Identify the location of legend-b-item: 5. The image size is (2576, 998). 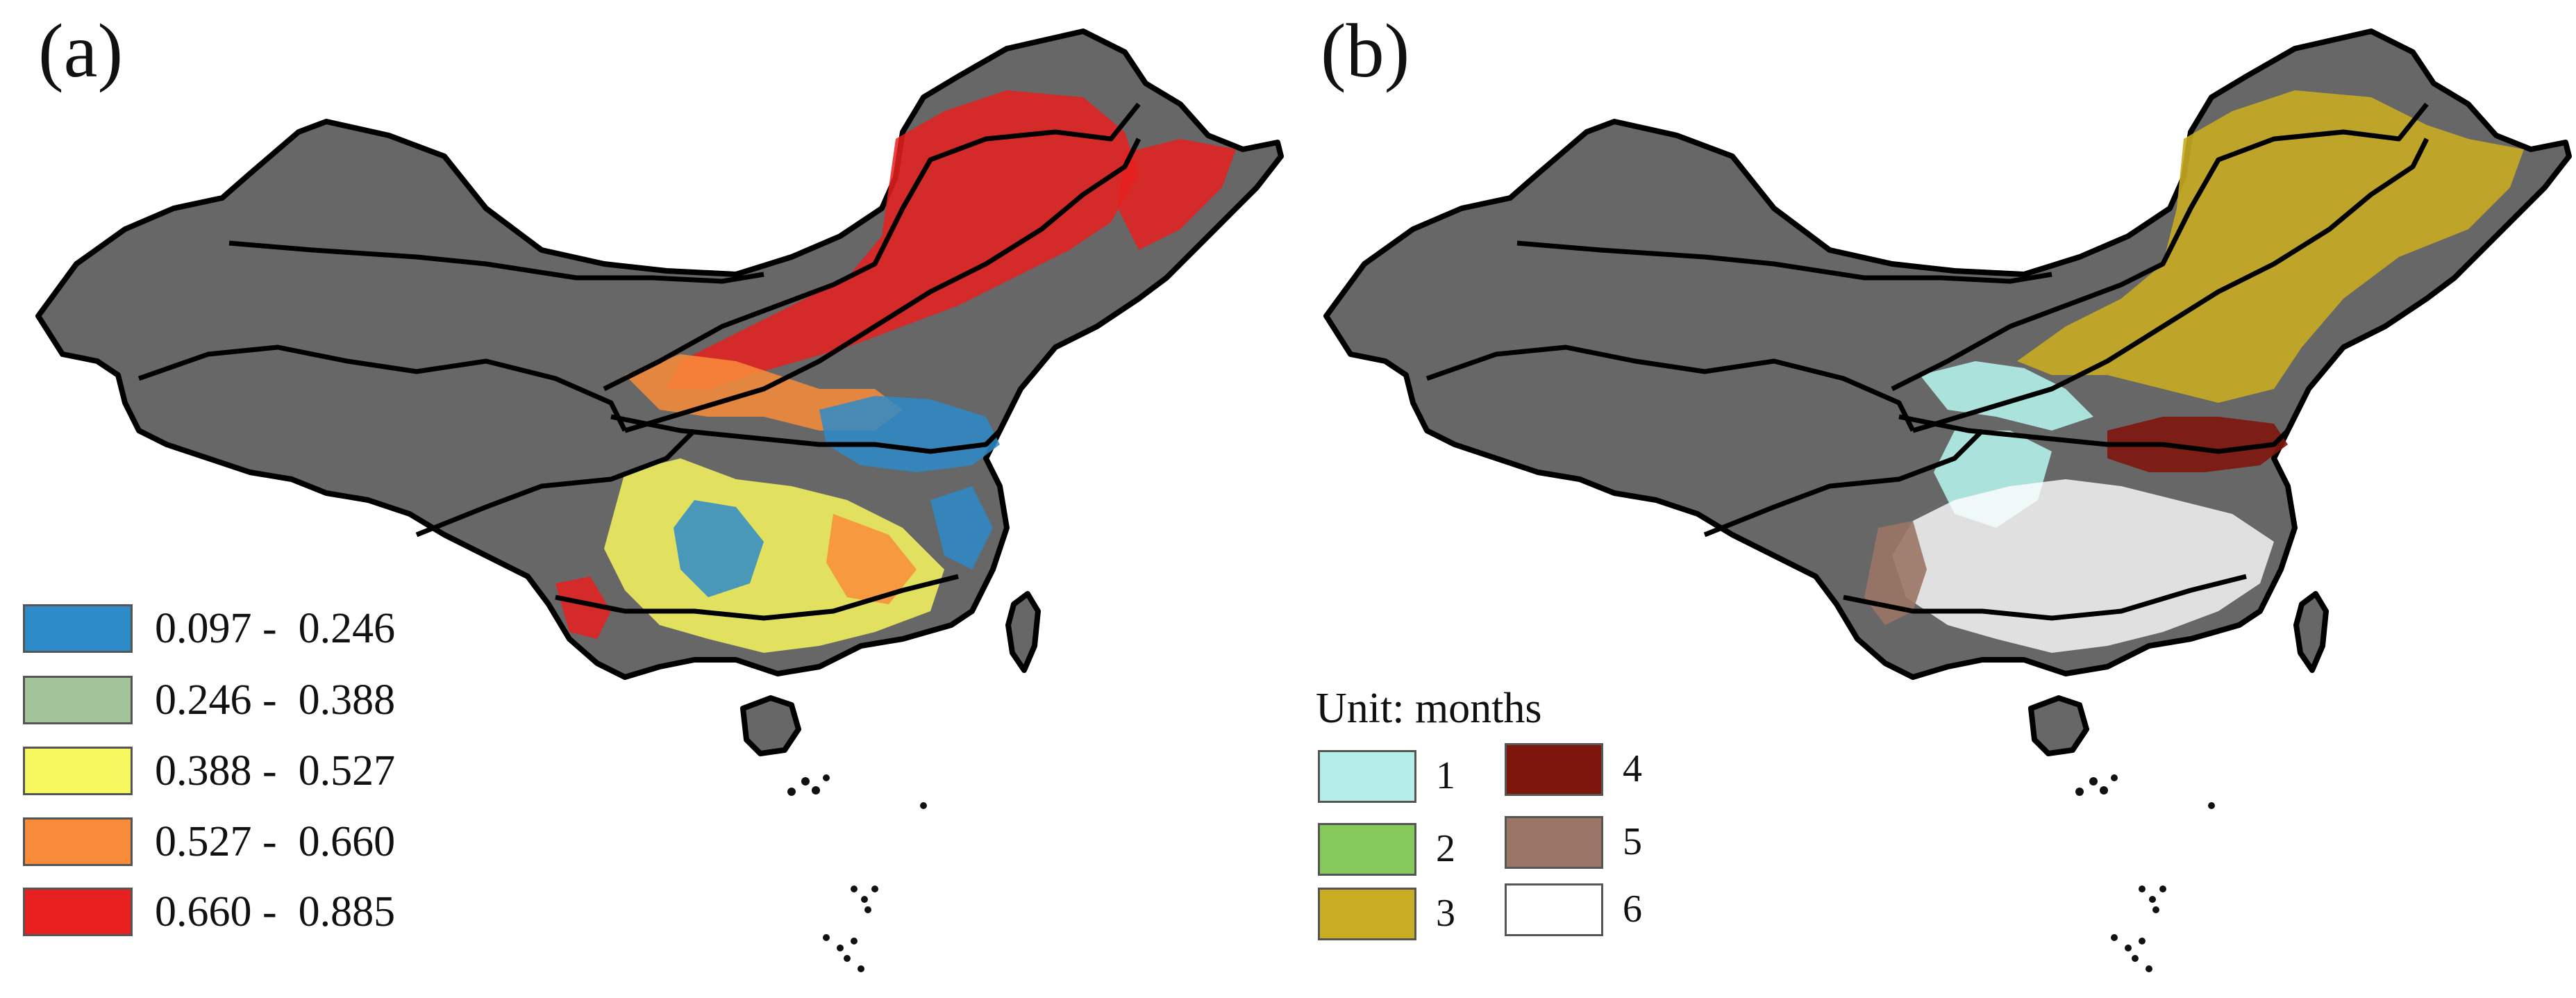
(1616, 844).